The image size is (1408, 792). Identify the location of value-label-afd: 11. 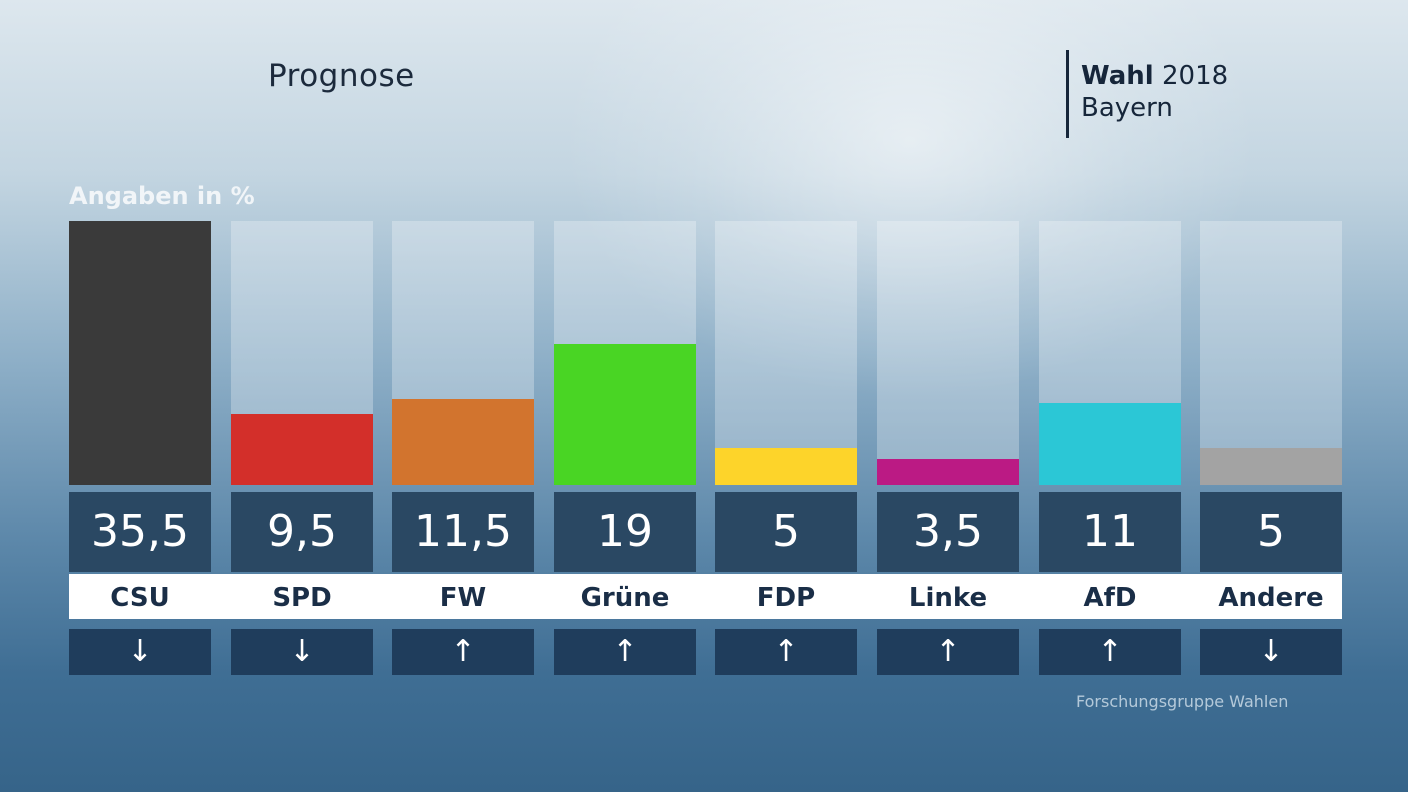
(1110, 532).